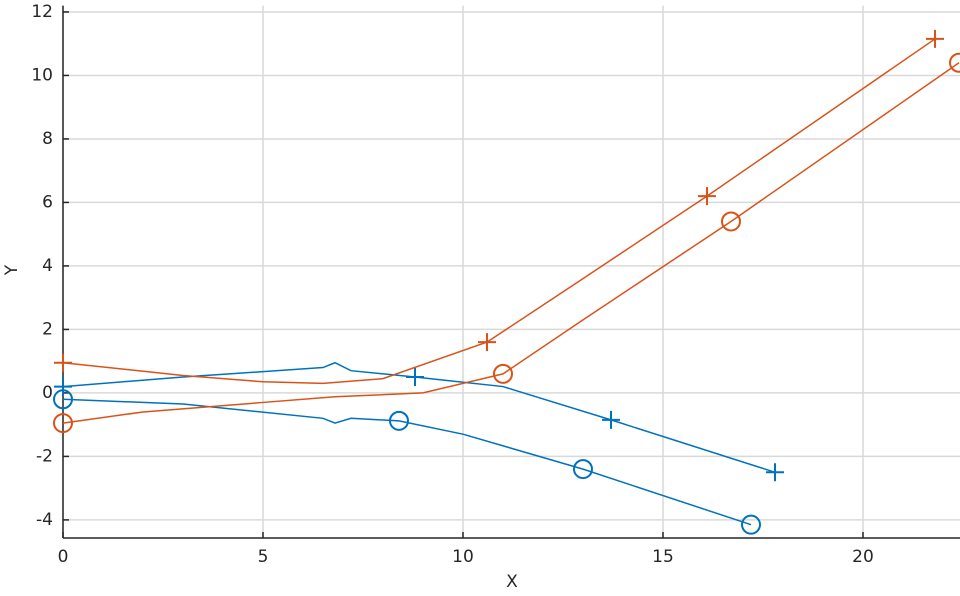  I want to click on y-tick-label: 12, so click(42, 12).